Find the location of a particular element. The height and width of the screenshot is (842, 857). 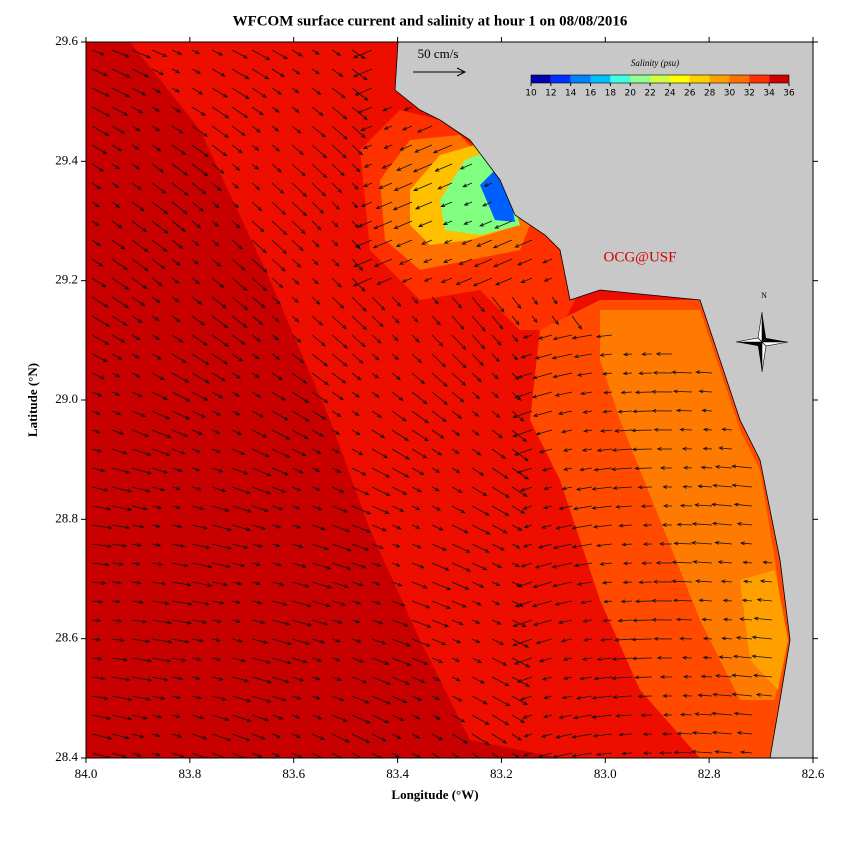

colorbar-segment is located at coordinates (679, 79).